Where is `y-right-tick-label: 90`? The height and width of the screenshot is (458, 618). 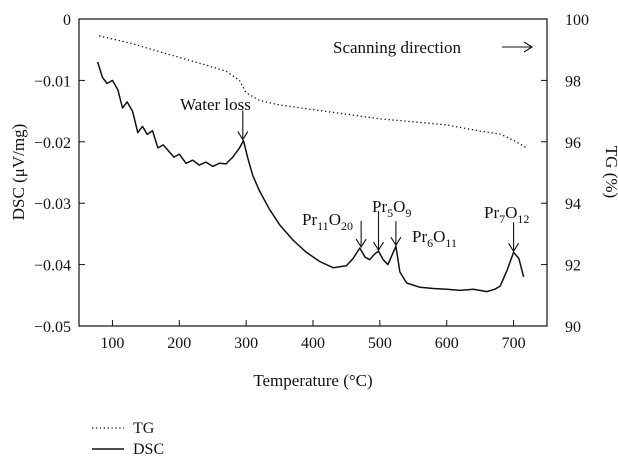 y-right-tick-label: 90 is located at coordinates (573, 327).